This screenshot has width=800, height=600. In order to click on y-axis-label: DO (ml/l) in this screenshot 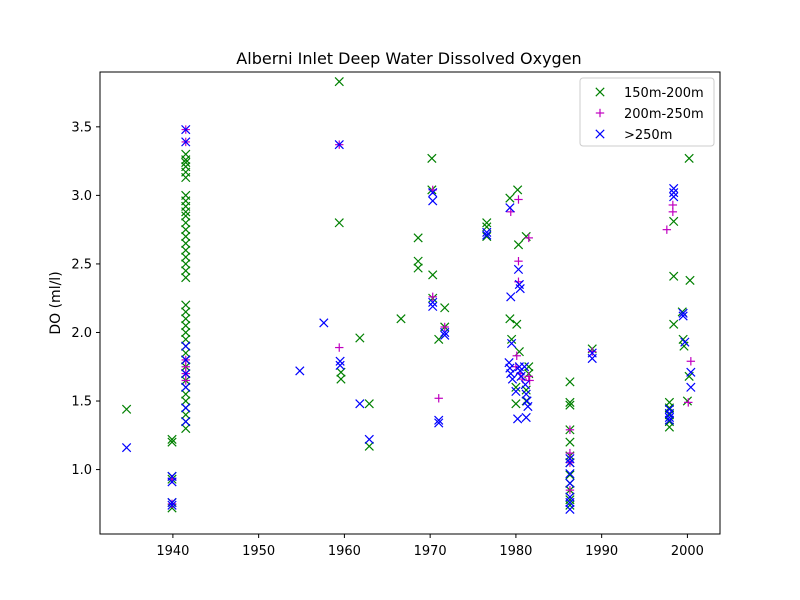, I will do `click(56, 302)`.